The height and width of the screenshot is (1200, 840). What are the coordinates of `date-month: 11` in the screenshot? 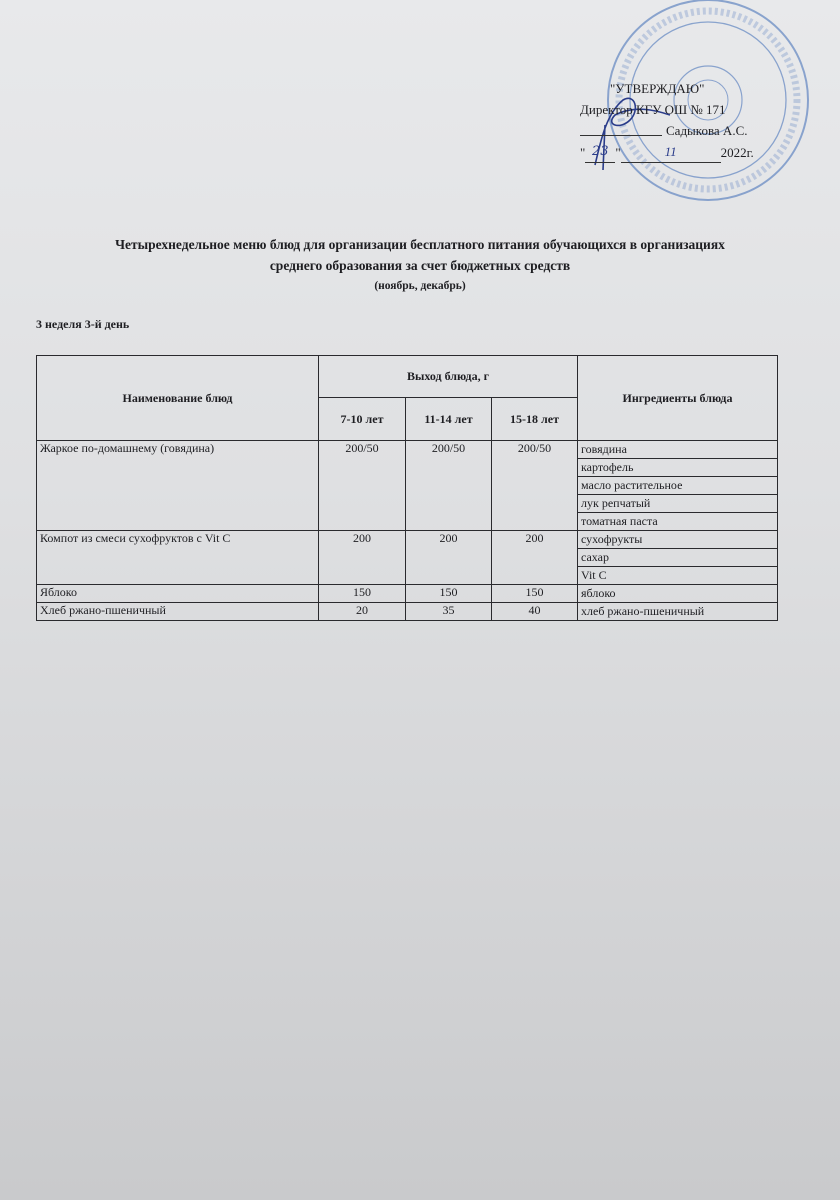 It's located at (670, 152).